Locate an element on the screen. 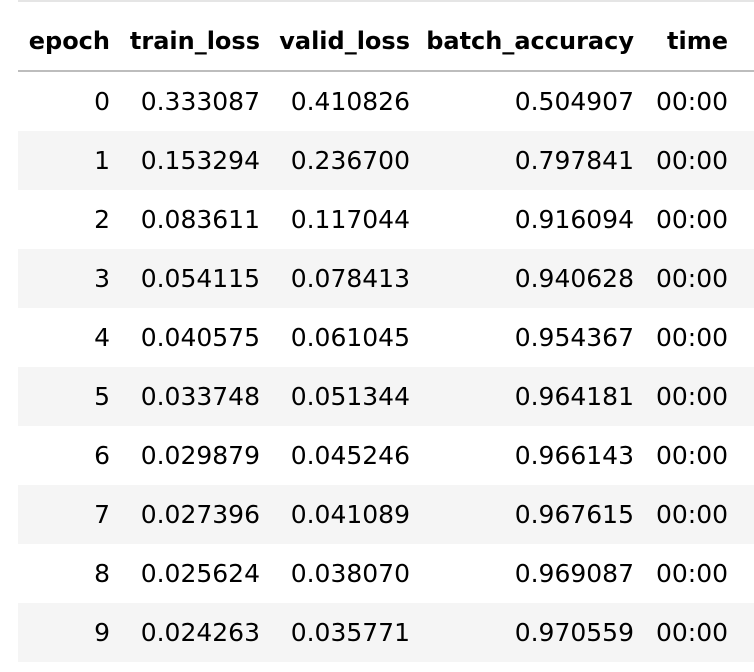 This screenshot has height=672, width=754. table-row: 8 0.025624 0.038070 0.969087 00:00 is located at coordinates (386, 573).